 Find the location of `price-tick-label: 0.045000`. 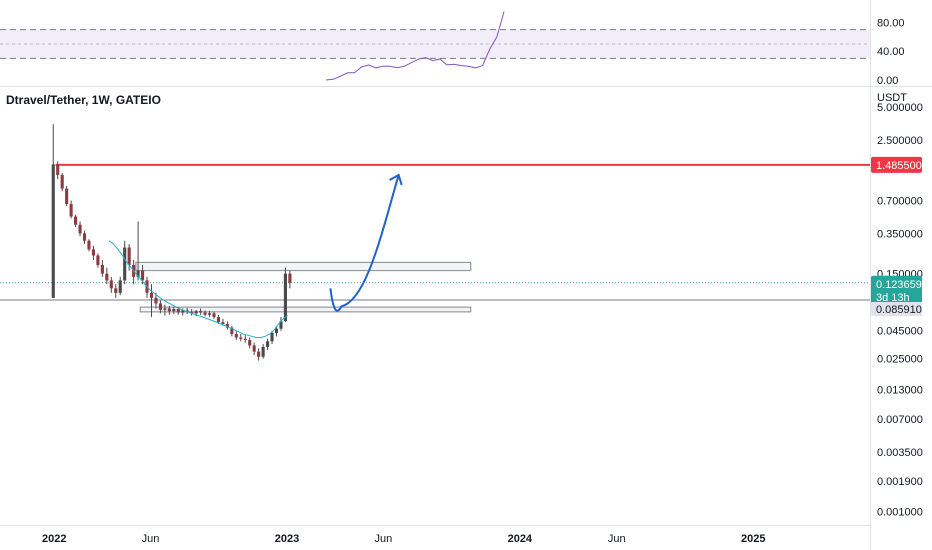

price-tick-label: 0.045000 is located at coordinates (900, 332).